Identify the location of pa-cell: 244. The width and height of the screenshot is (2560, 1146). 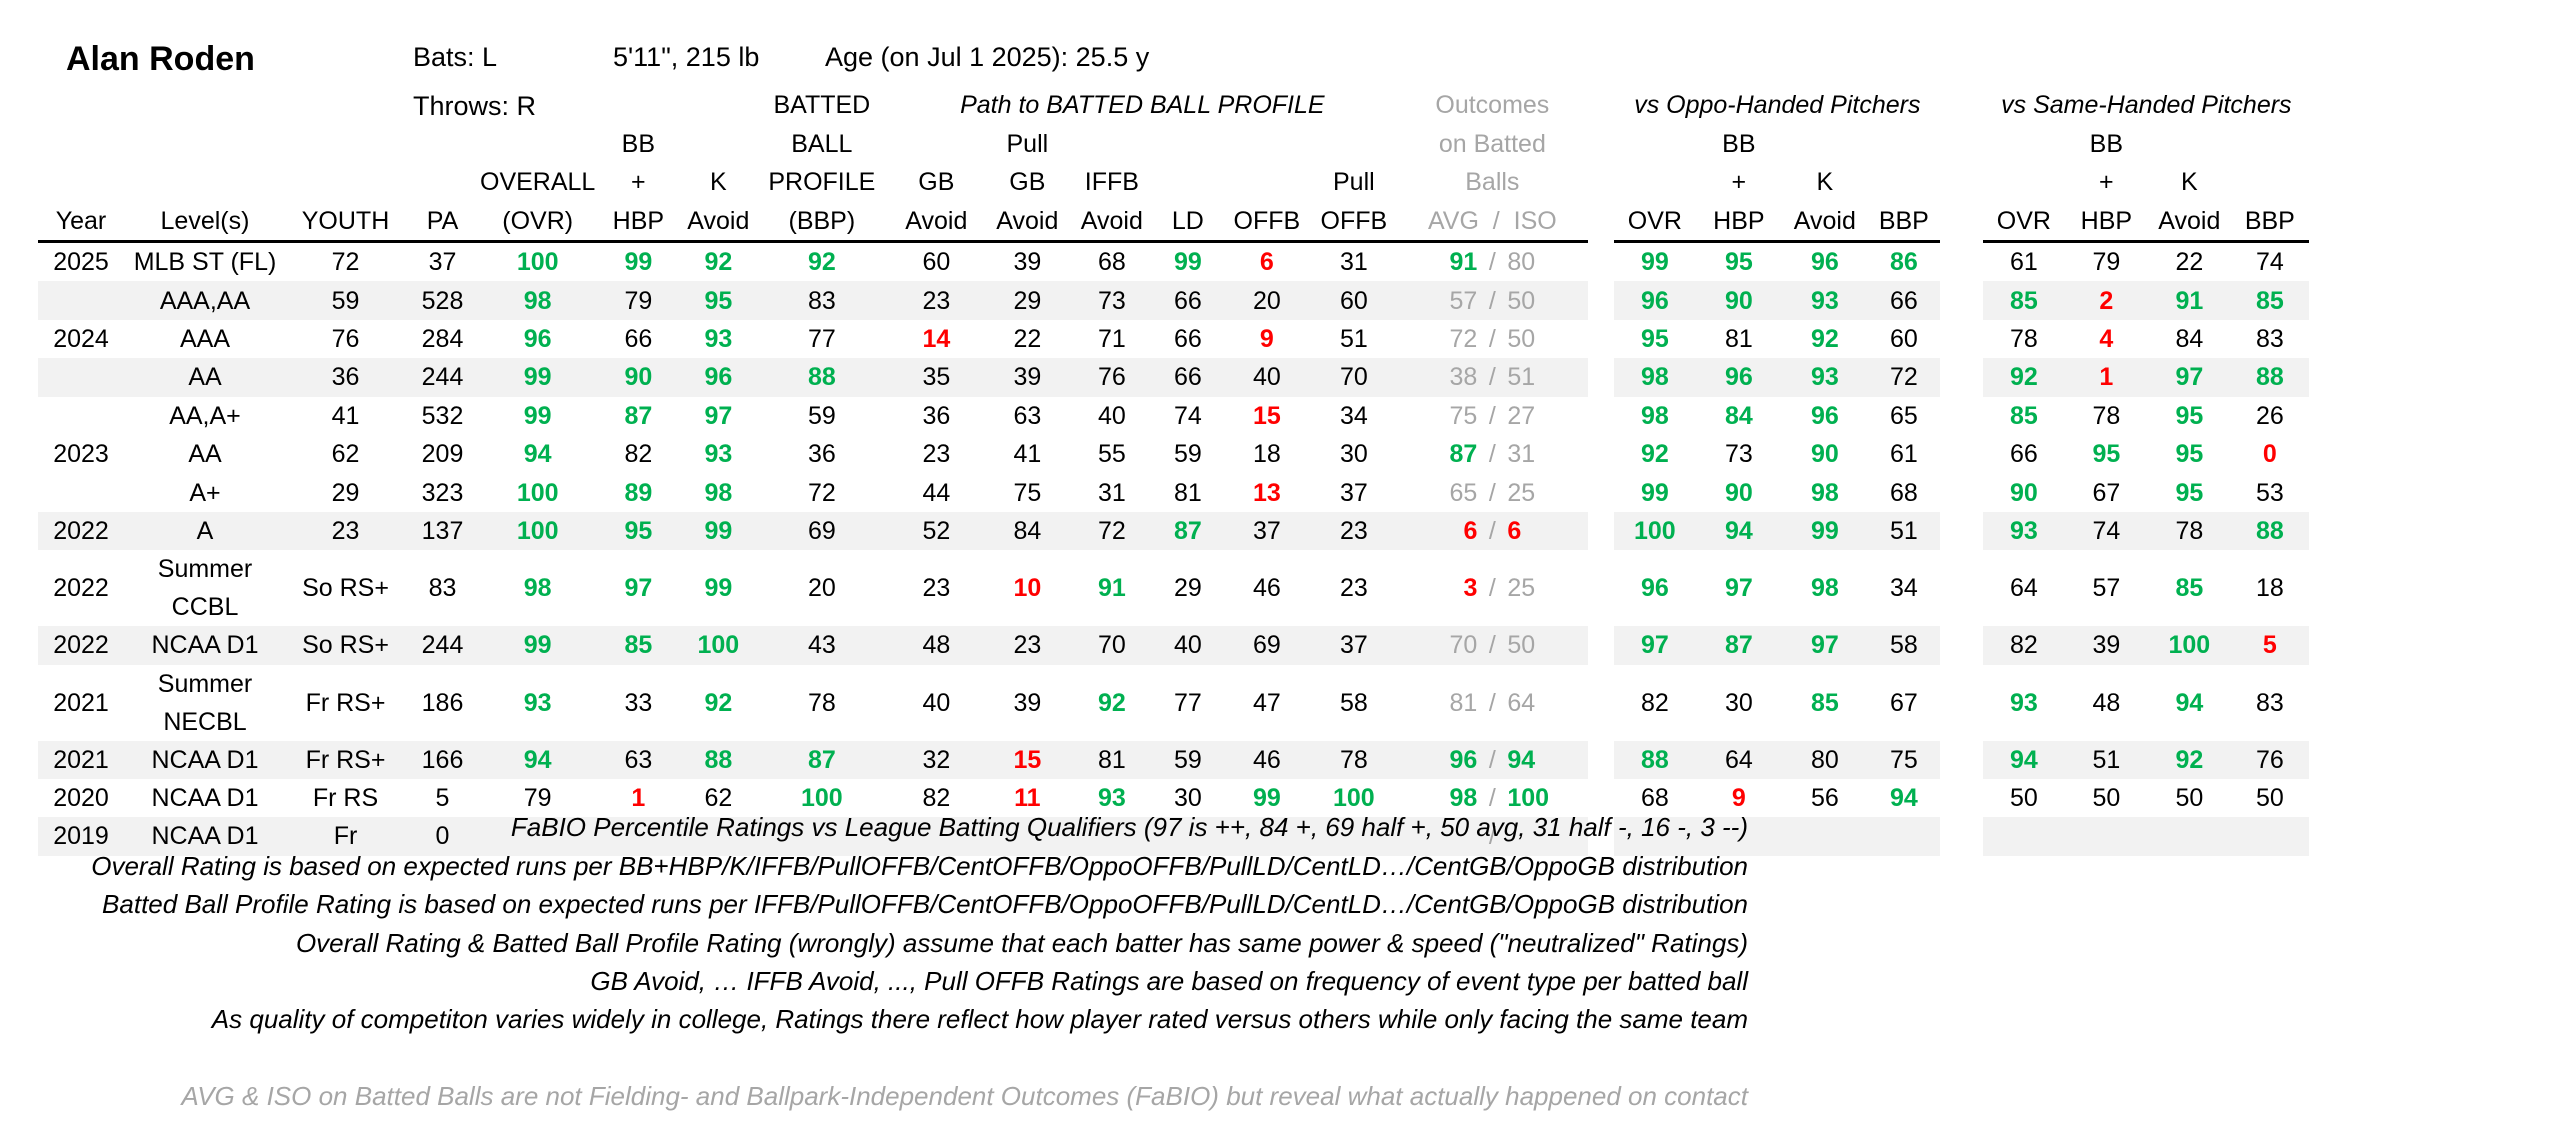
(442, 645).